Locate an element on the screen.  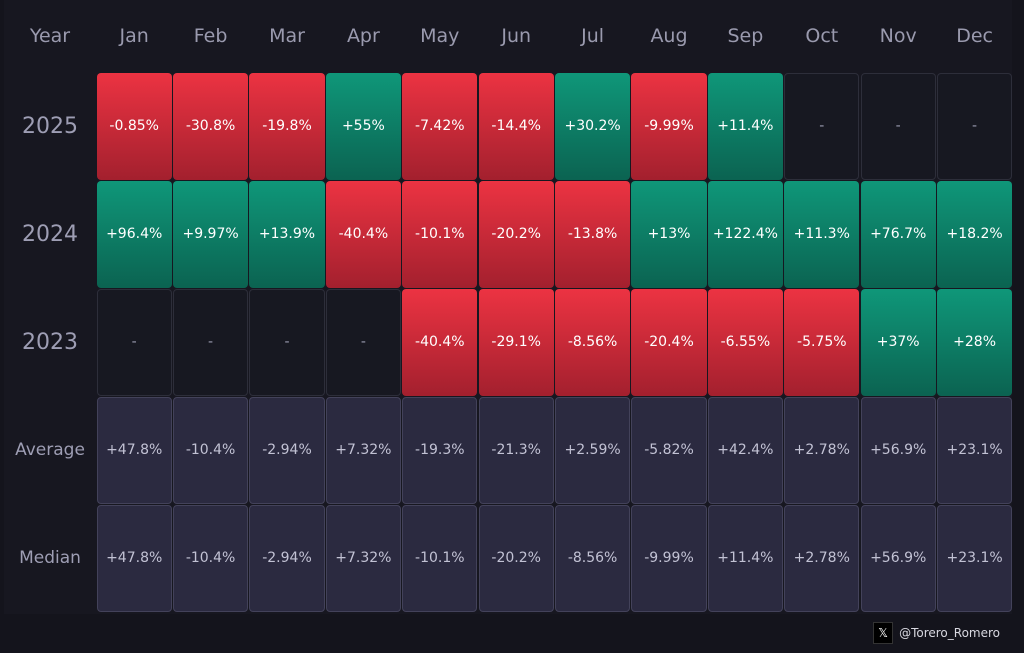
heatmap-cell: -6.55% is located at coordinates (745, 342).